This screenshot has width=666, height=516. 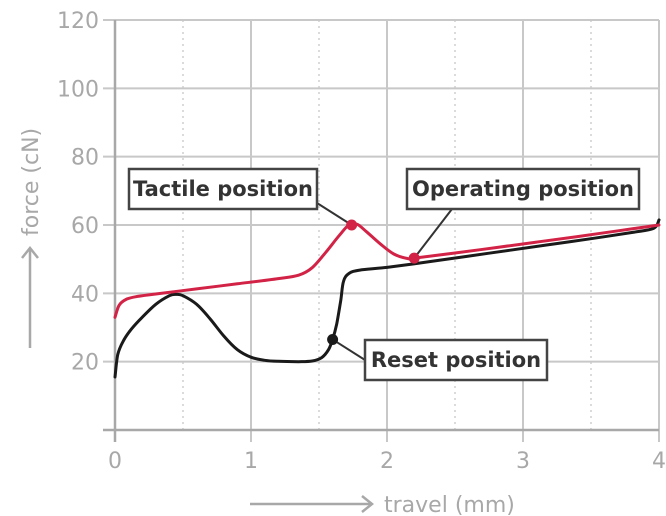 I want to click on y-tick-label: 20, so click(x=85, y=363).